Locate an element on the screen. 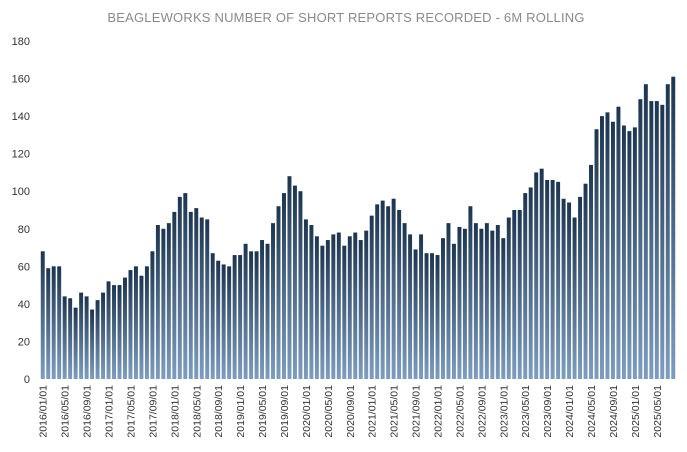 The width and height of the screenshot is (687, 452). x-tick-label: 2018/09/01 is located at coordinates (219, 411).